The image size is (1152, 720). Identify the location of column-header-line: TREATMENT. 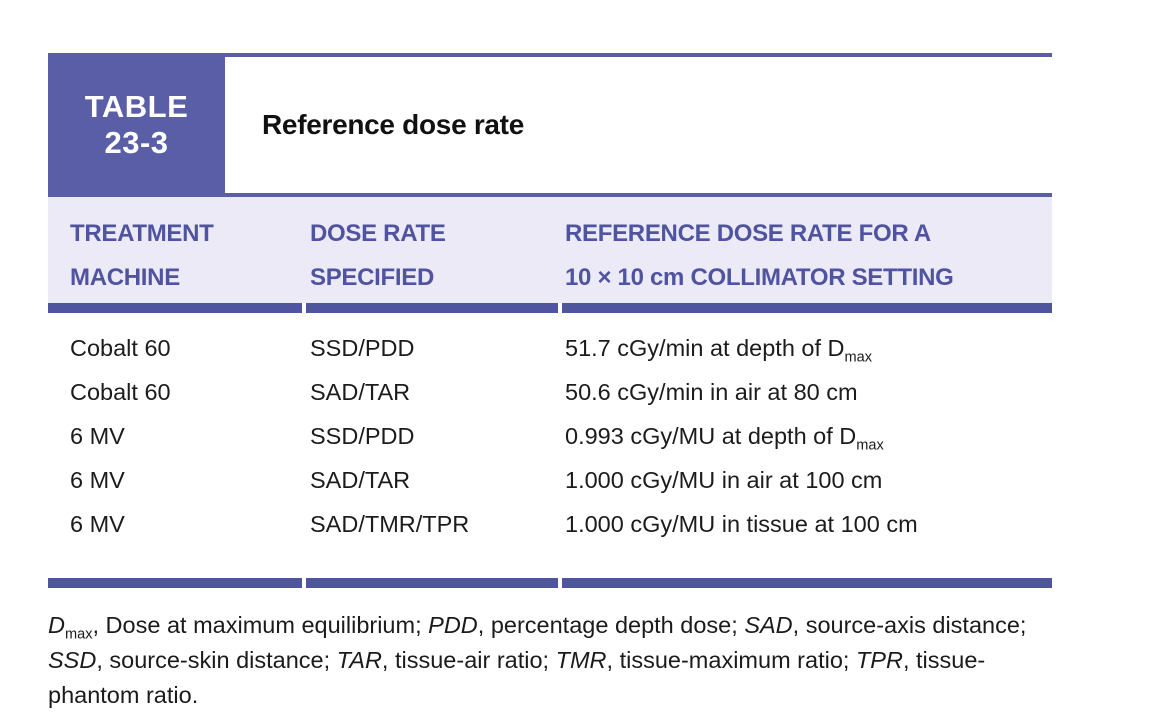
(142, 233).